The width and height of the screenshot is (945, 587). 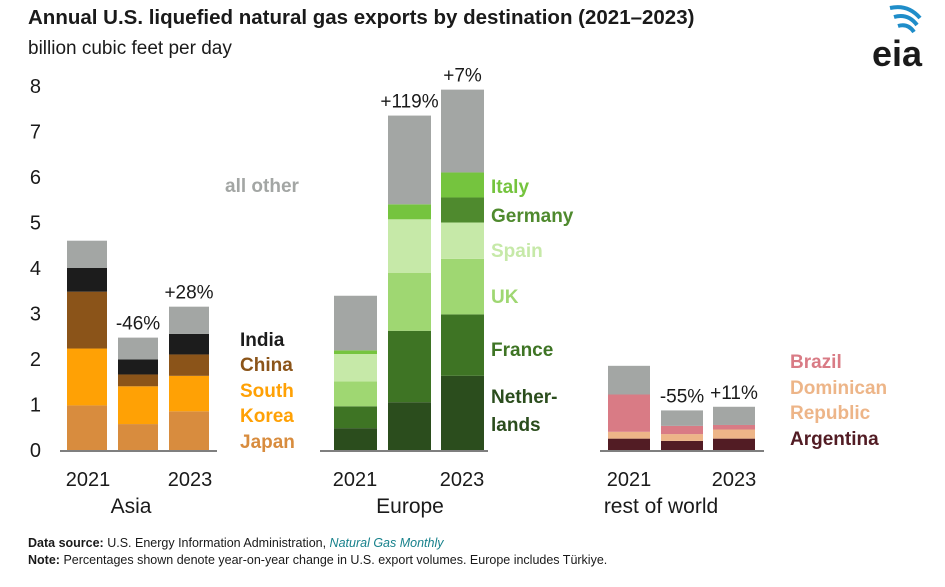 I want to click on eia-logo: eia, so click(x=897, y=39).